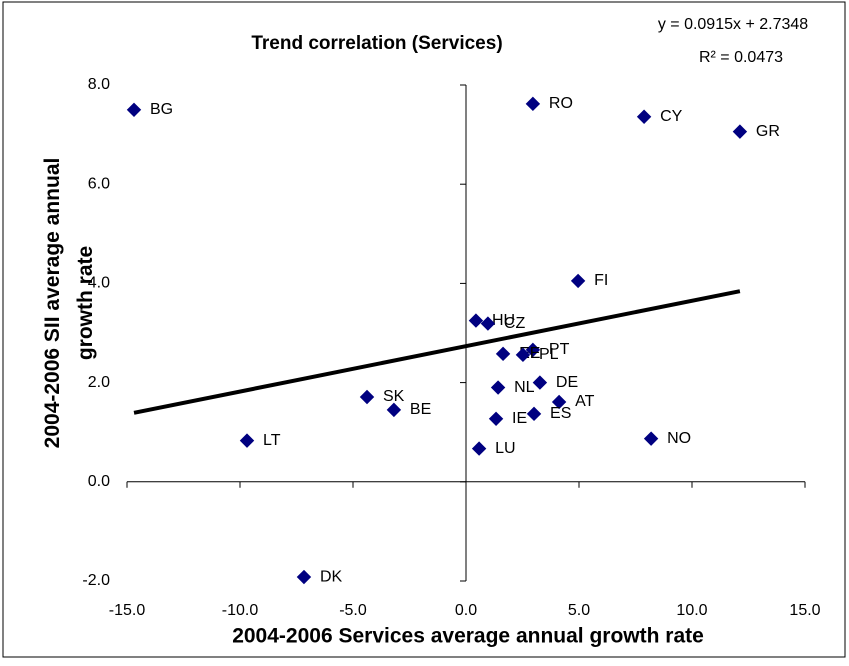 Image resolution: width=849 pixels, height=666 pixels. What do you see at coordinates (466, 610) in the screenshot?
I see `x-tick-label: 0.0` at bounding box center [466, 610].